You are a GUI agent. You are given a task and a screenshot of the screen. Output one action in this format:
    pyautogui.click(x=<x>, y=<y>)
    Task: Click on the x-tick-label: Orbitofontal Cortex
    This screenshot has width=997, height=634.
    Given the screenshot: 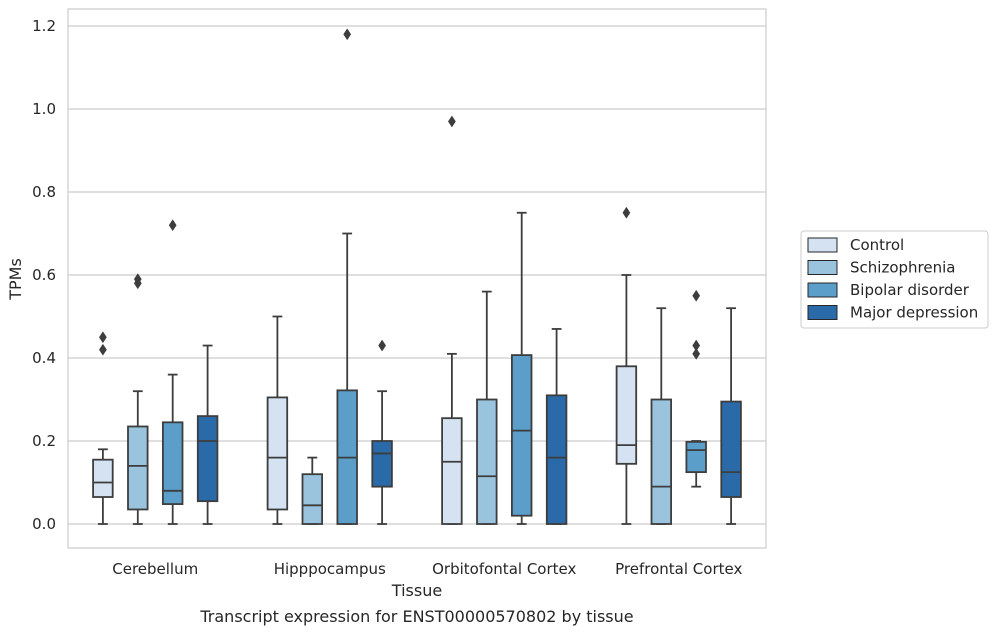 What is the action you would take?
    pyautogui.click(x=504, y=569)
    